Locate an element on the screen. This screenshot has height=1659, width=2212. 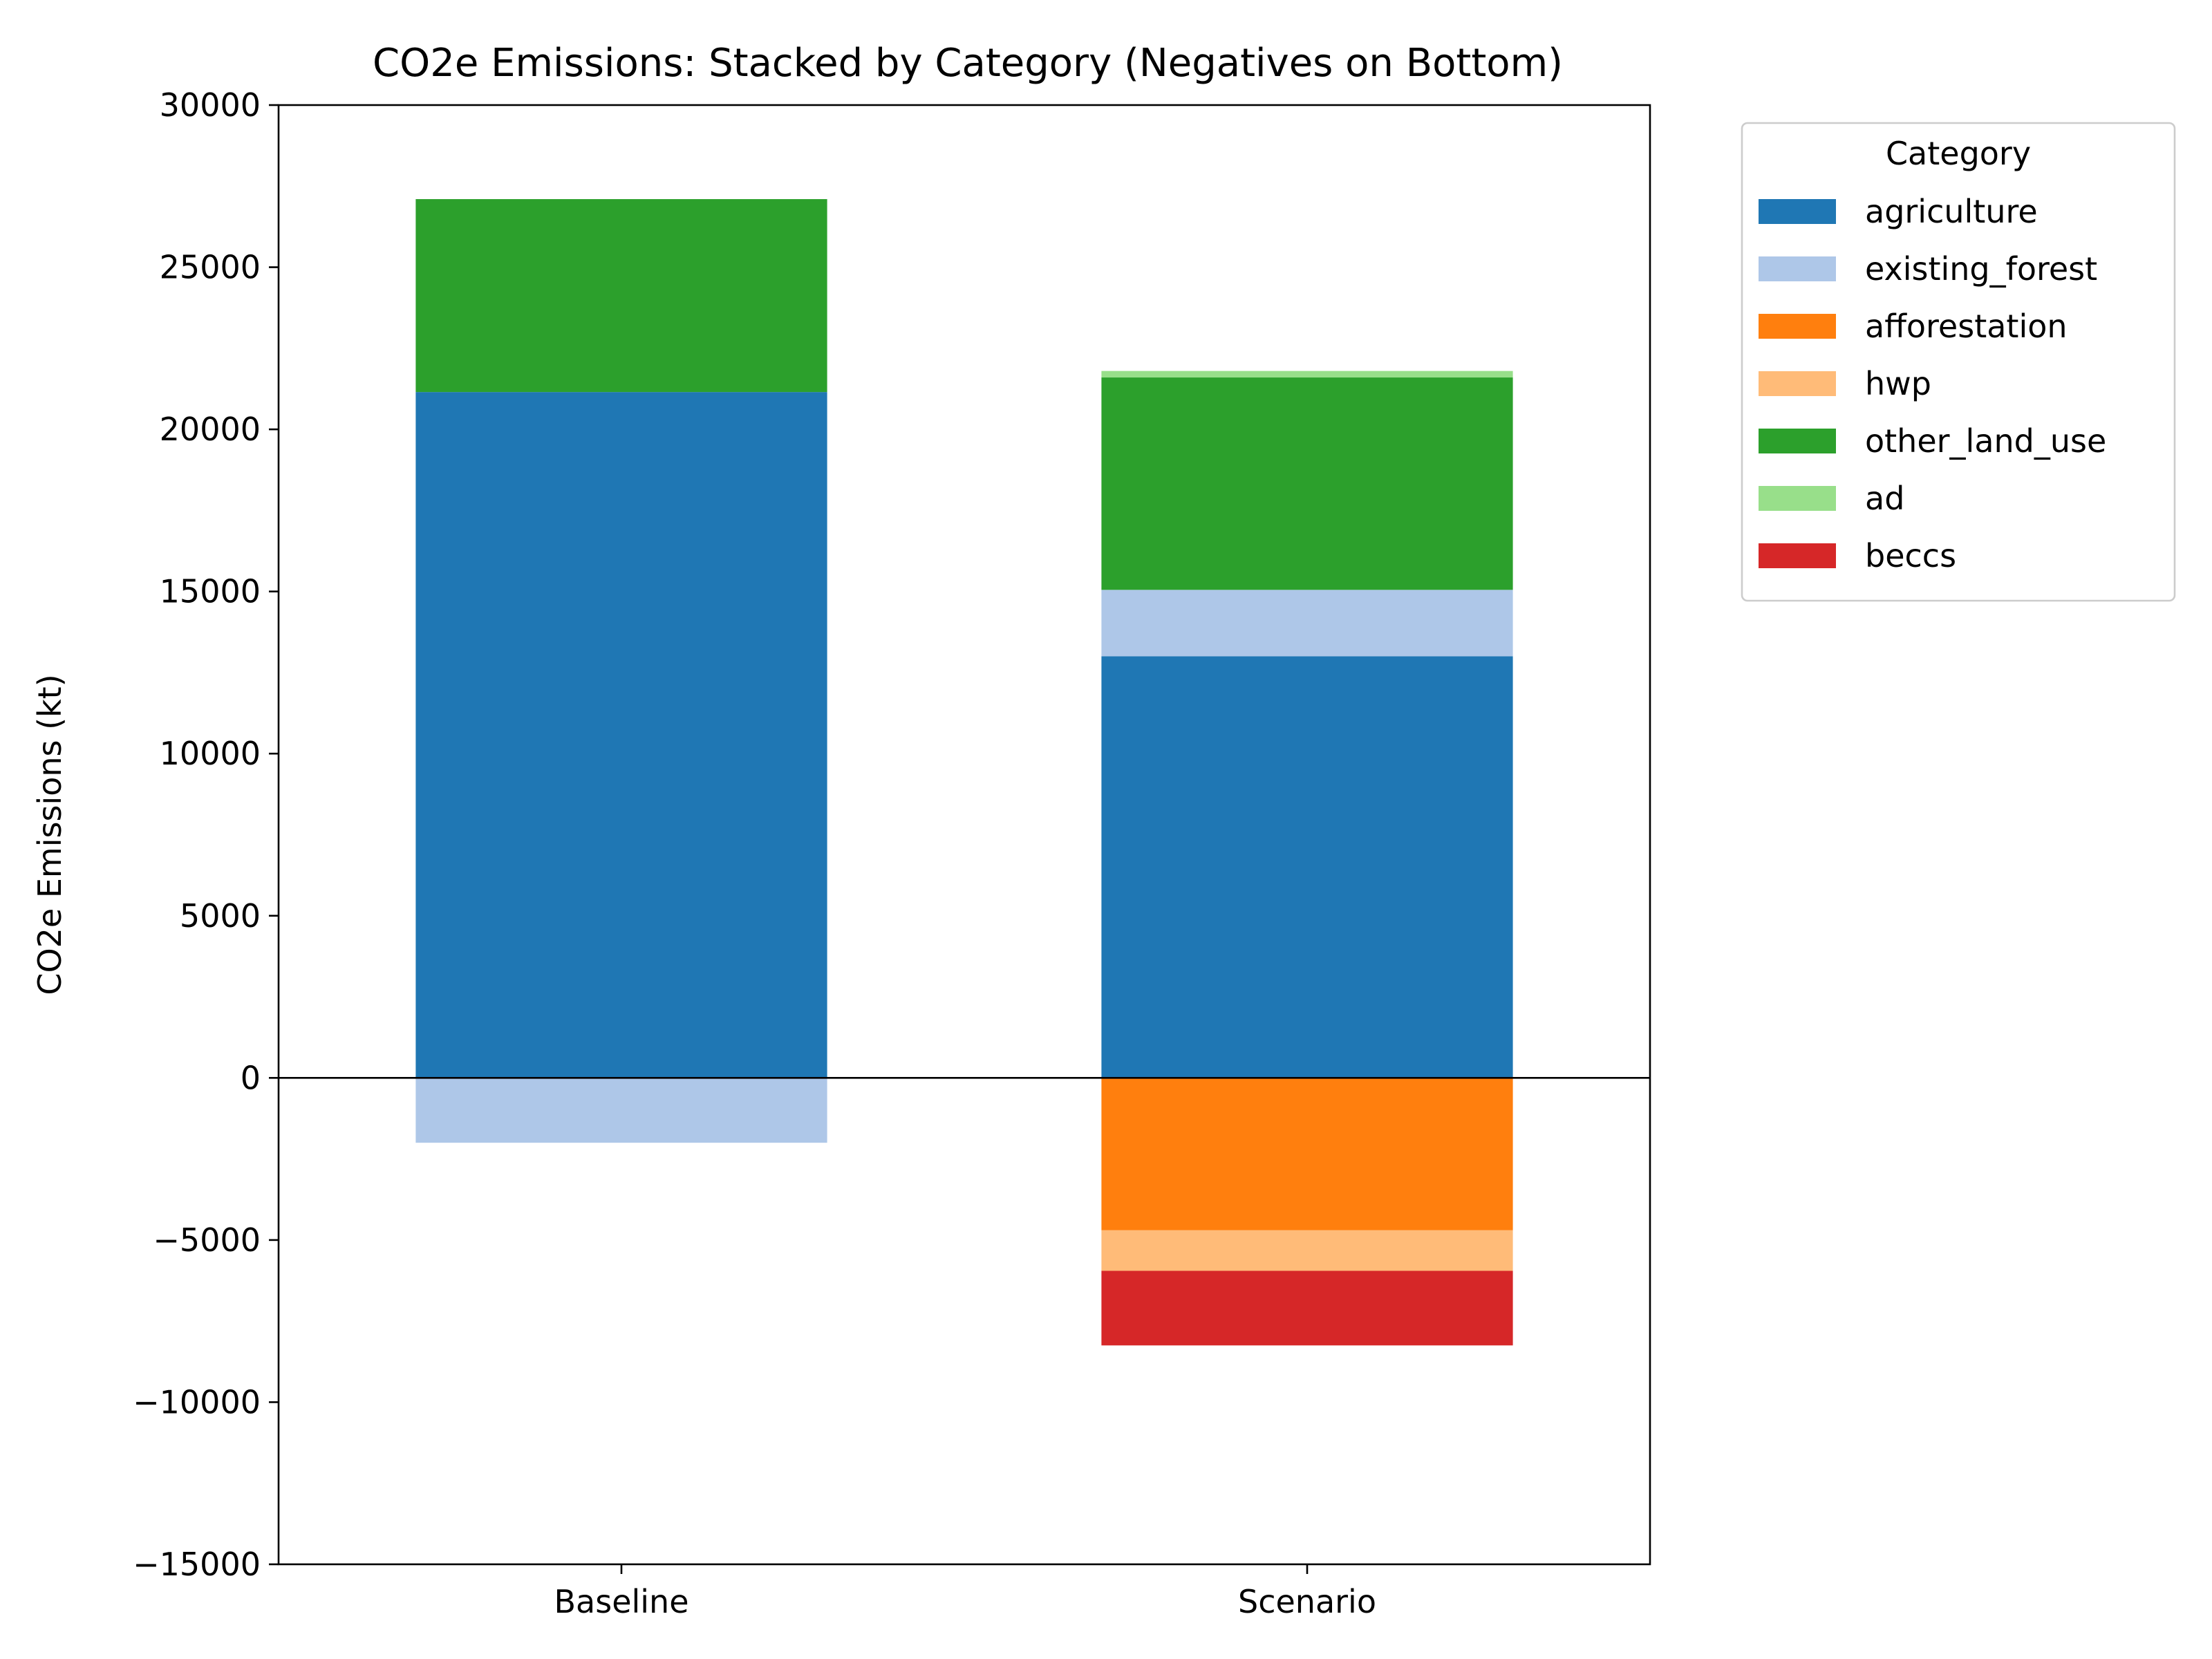
legend-title: Category is located at coordinates (1958, 153).